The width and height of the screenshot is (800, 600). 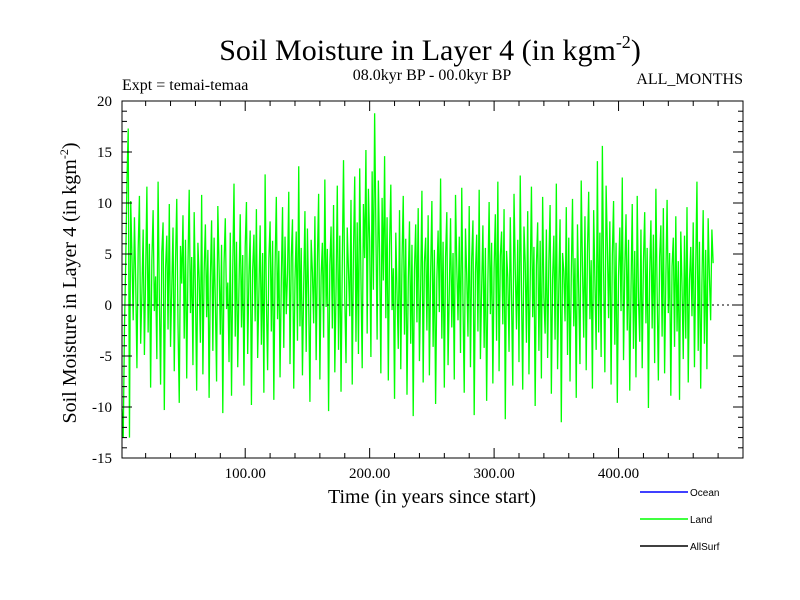 What do you see at coordinates (705, 547) in the screenshot?
I see `legend-label-allsurf: AllSurf` at bounding box center [705, 547].